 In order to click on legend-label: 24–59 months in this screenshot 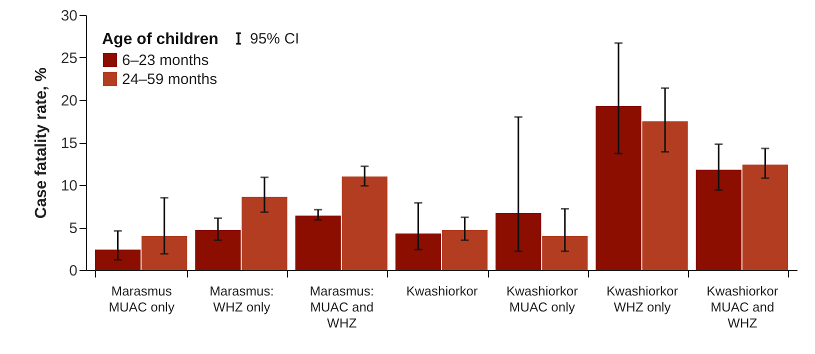, I will do `click(170, 79)`.